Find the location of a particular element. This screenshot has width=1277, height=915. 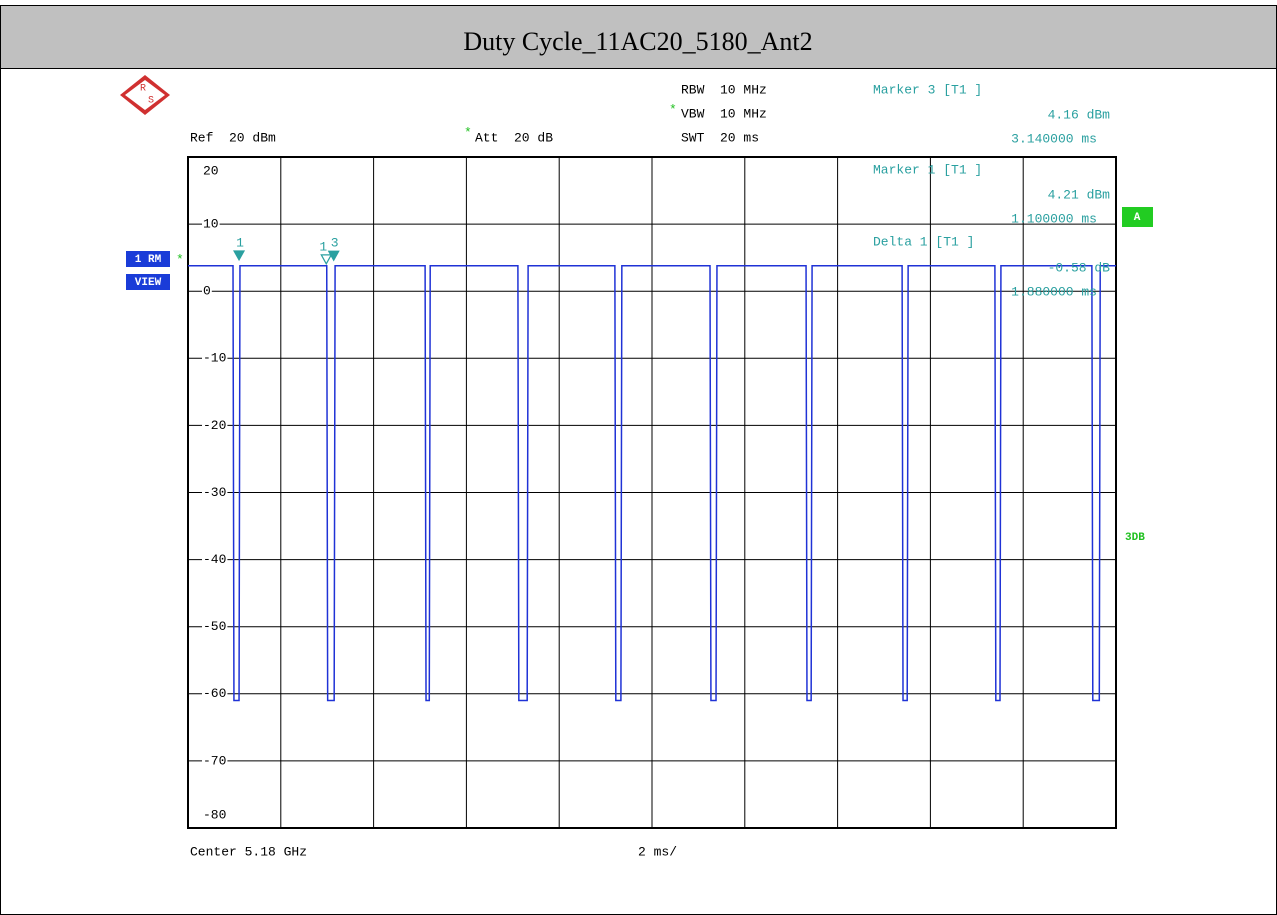

marker-label: 3 is located at coordinates (335, 243).